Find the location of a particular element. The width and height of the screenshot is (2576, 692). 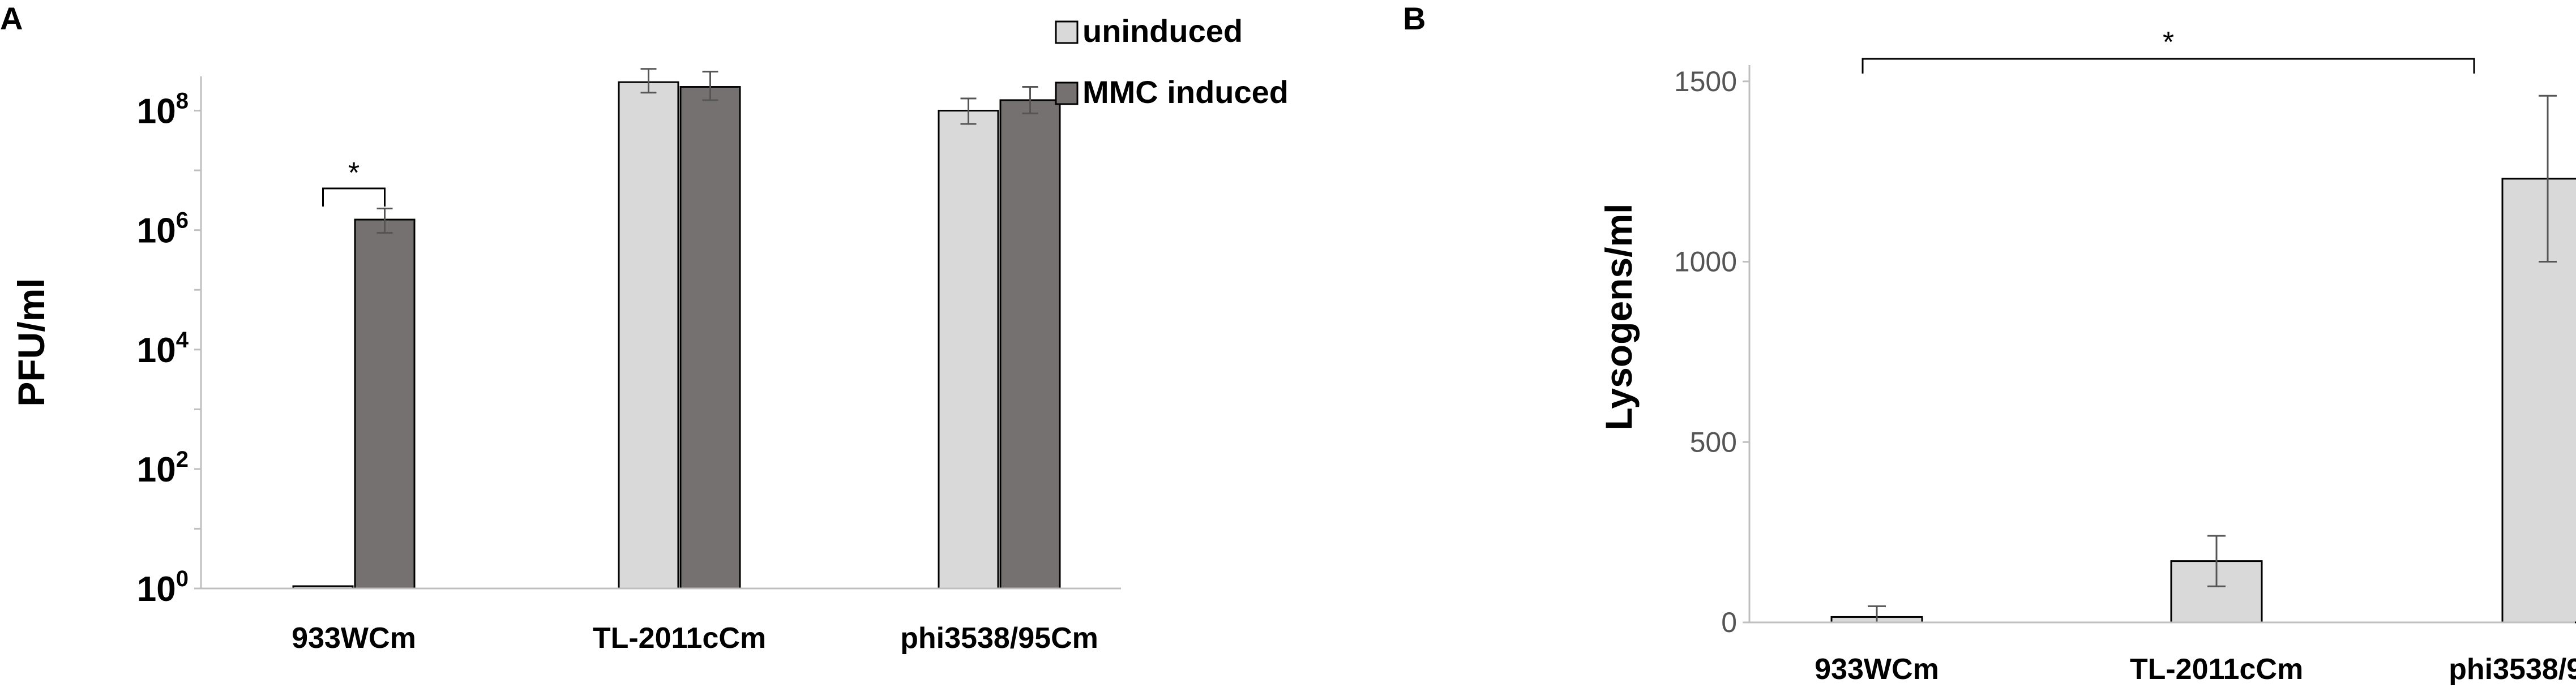

y-tick-label: 0 is located at coordinates (1729, 622).